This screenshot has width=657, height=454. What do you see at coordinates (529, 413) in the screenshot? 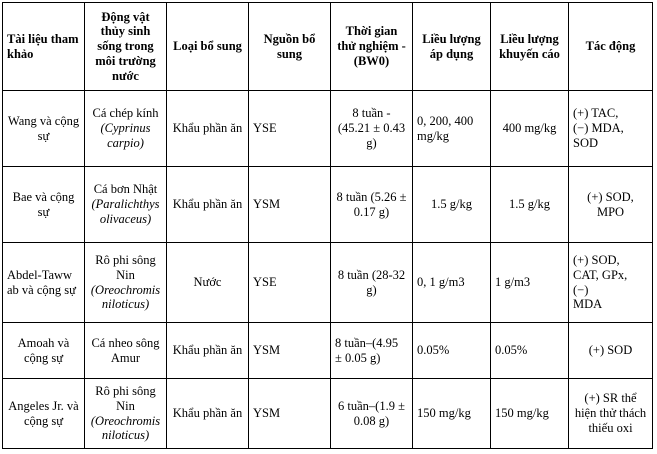
I see `cell-recommended-dose: 150 mg/kg` at bounding box center [529, 413].